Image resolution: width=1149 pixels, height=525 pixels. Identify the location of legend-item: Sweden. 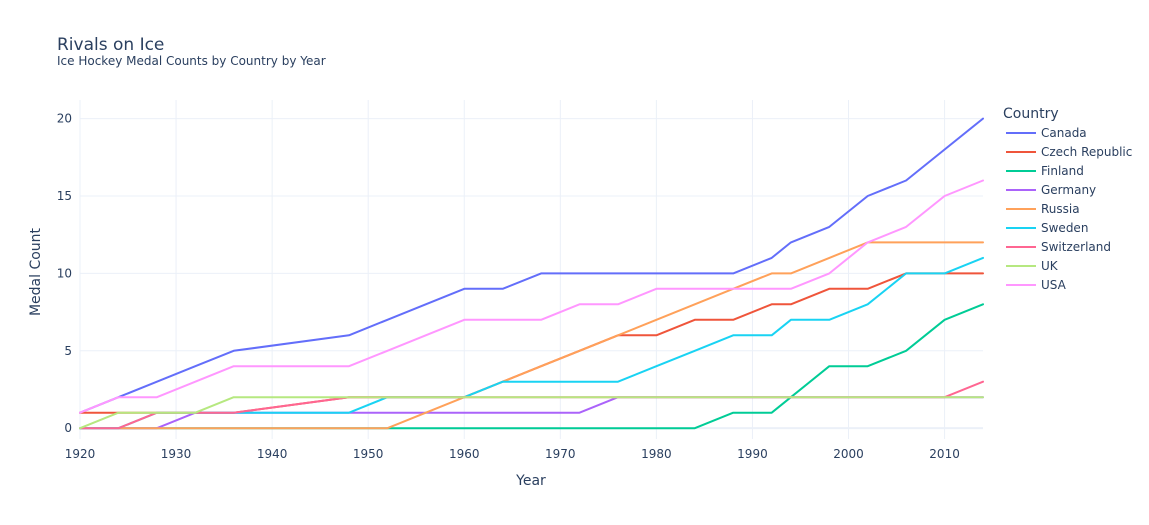
(1047, 228).